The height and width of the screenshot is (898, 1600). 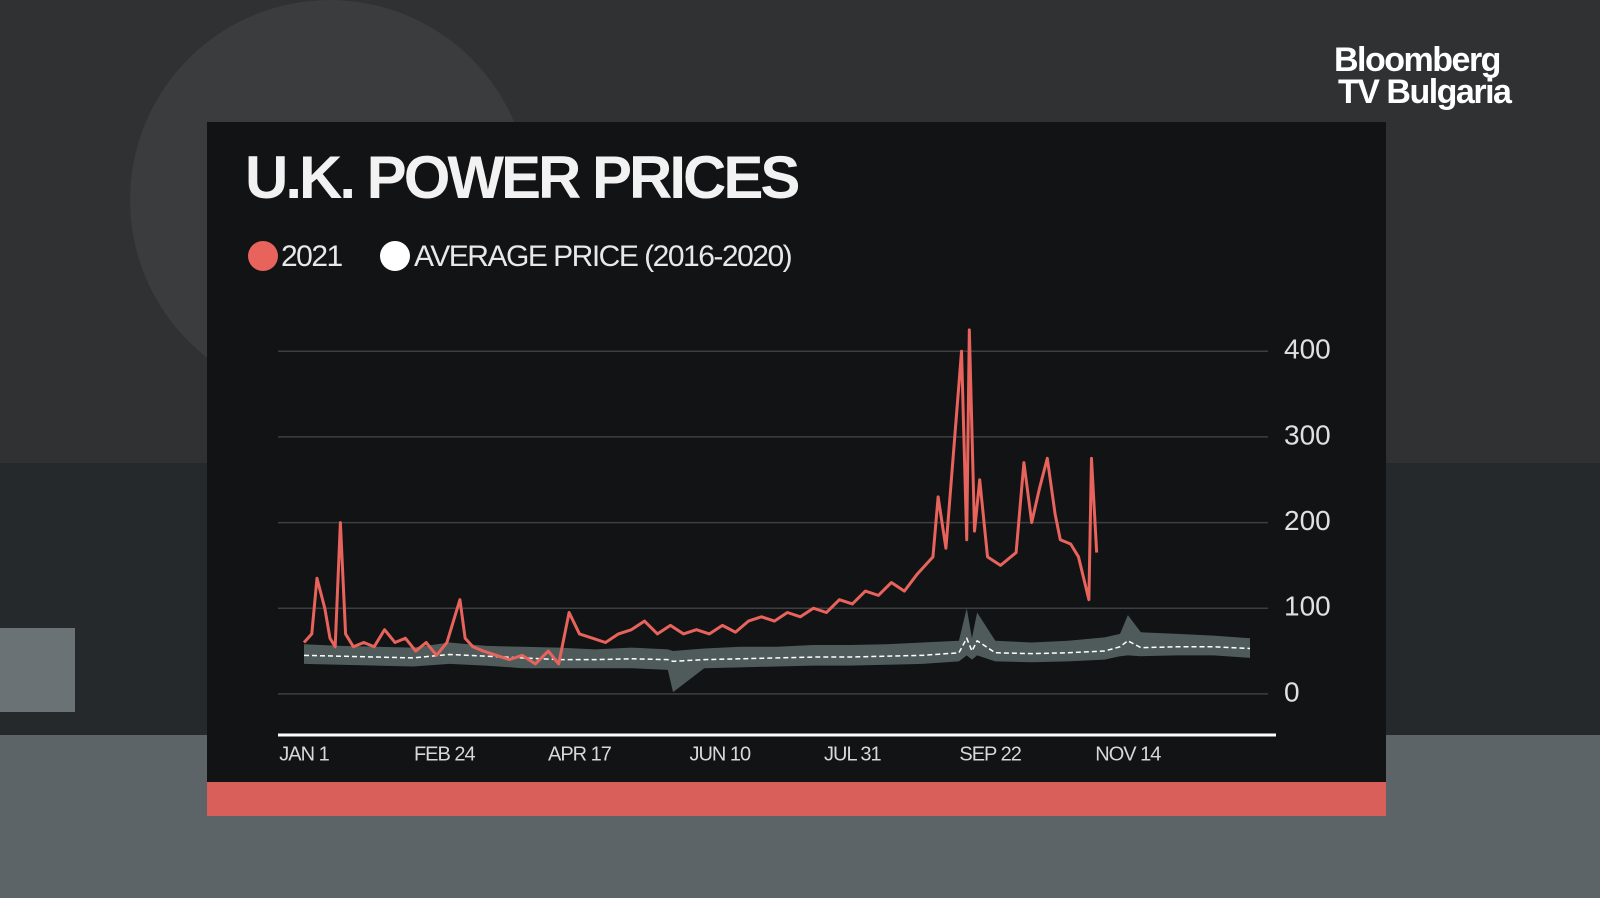 I want to click on range-band, so click(x=777, y=650).